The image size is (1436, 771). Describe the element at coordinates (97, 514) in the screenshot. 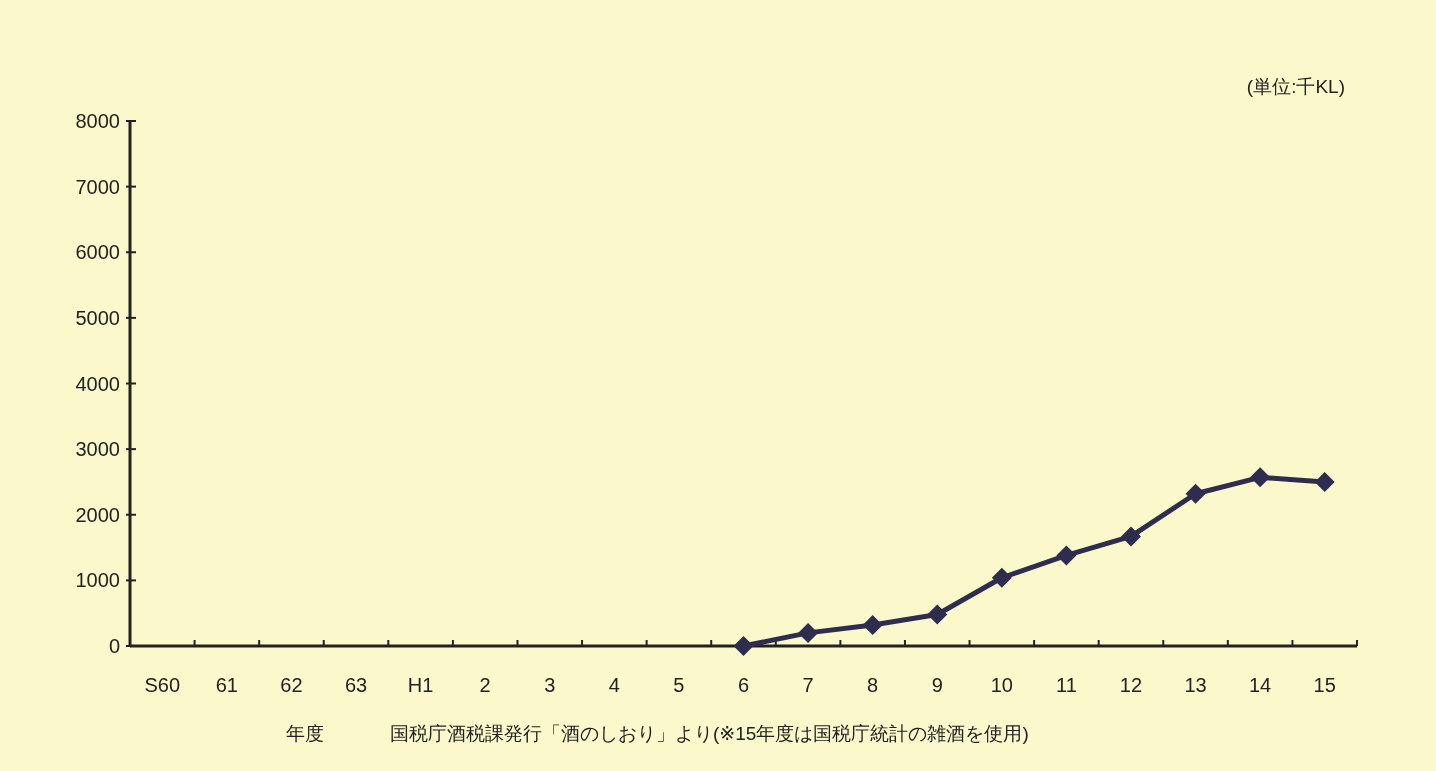

I see `y-tick-label: 2000` at that location.